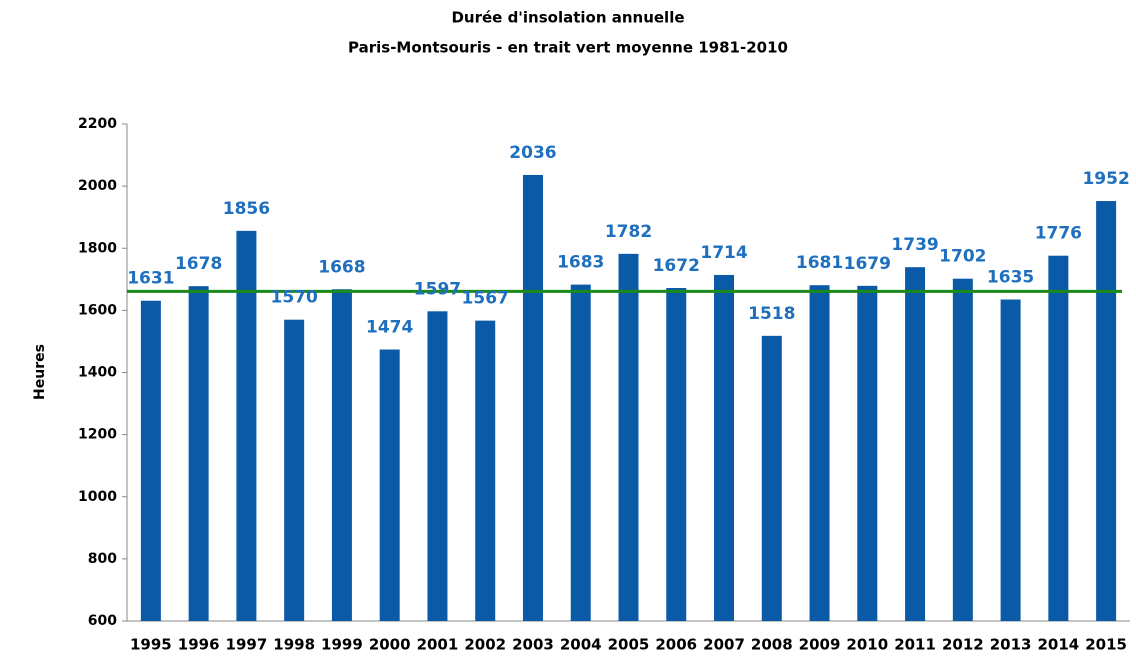 This screenshot has height=661, width=1136. Describe the element at coordinates (246, 209) in the screenshot. I see `data-label: 1856` at that location.